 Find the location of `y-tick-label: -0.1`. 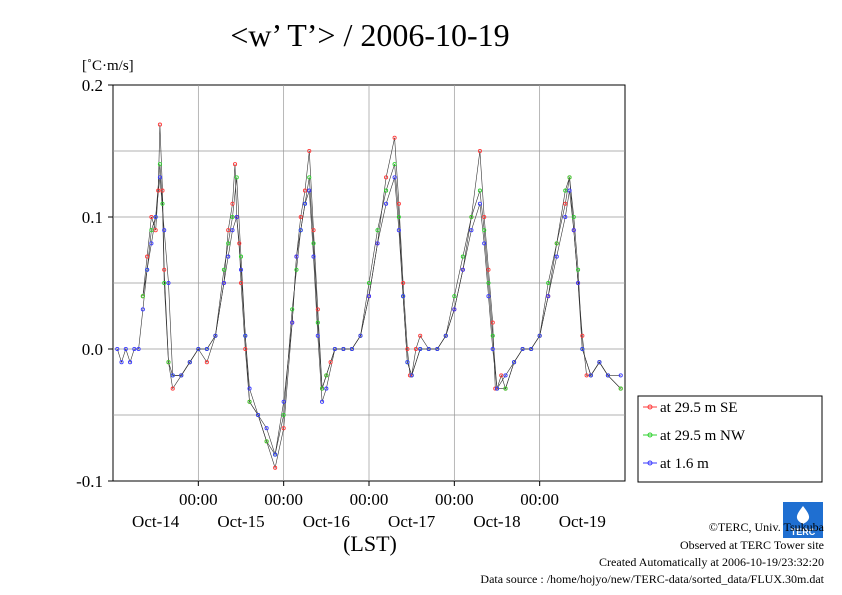

y-tick-label: -0.1 is located at coordinates (89, 481).